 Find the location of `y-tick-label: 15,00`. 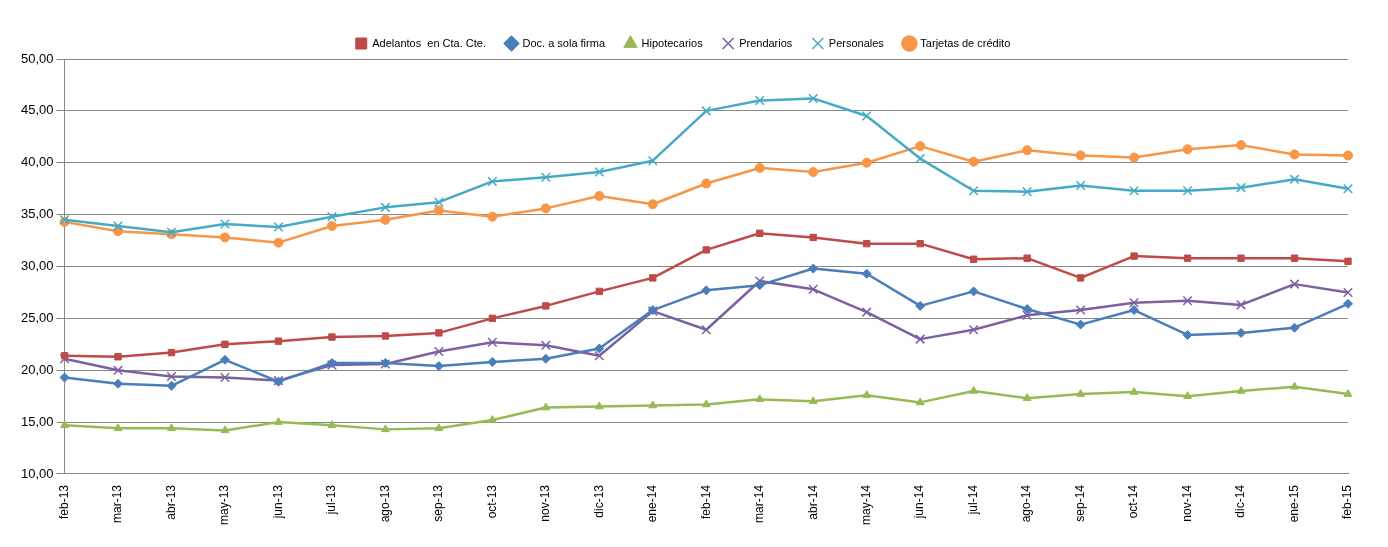

y-tick-label: 15,00 is located at coordinates (37, 421).